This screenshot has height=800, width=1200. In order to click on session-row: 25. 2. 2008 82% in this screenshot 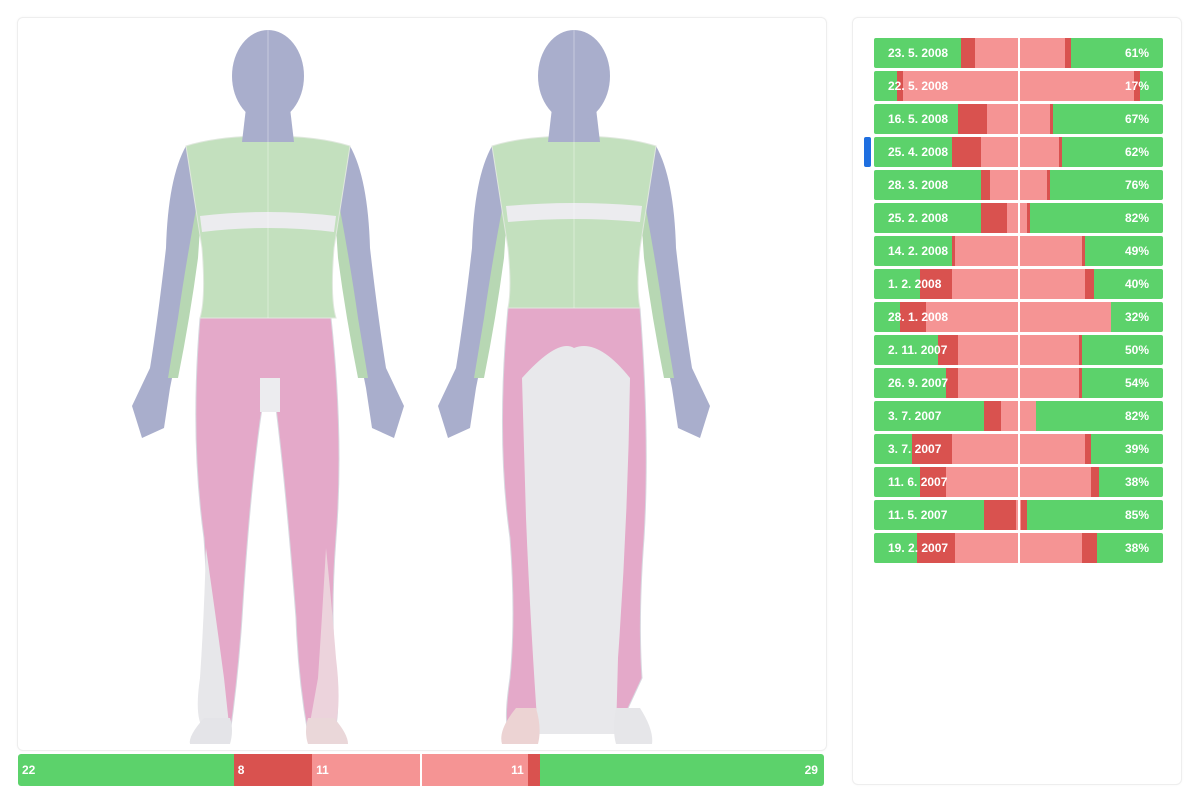, I will do `click(1018, 218)`.